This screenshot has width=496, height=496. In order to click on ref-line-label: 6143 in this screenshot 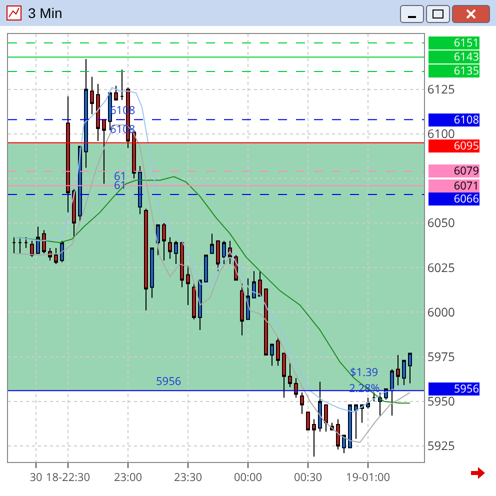, I will do `click(466, 57)`.